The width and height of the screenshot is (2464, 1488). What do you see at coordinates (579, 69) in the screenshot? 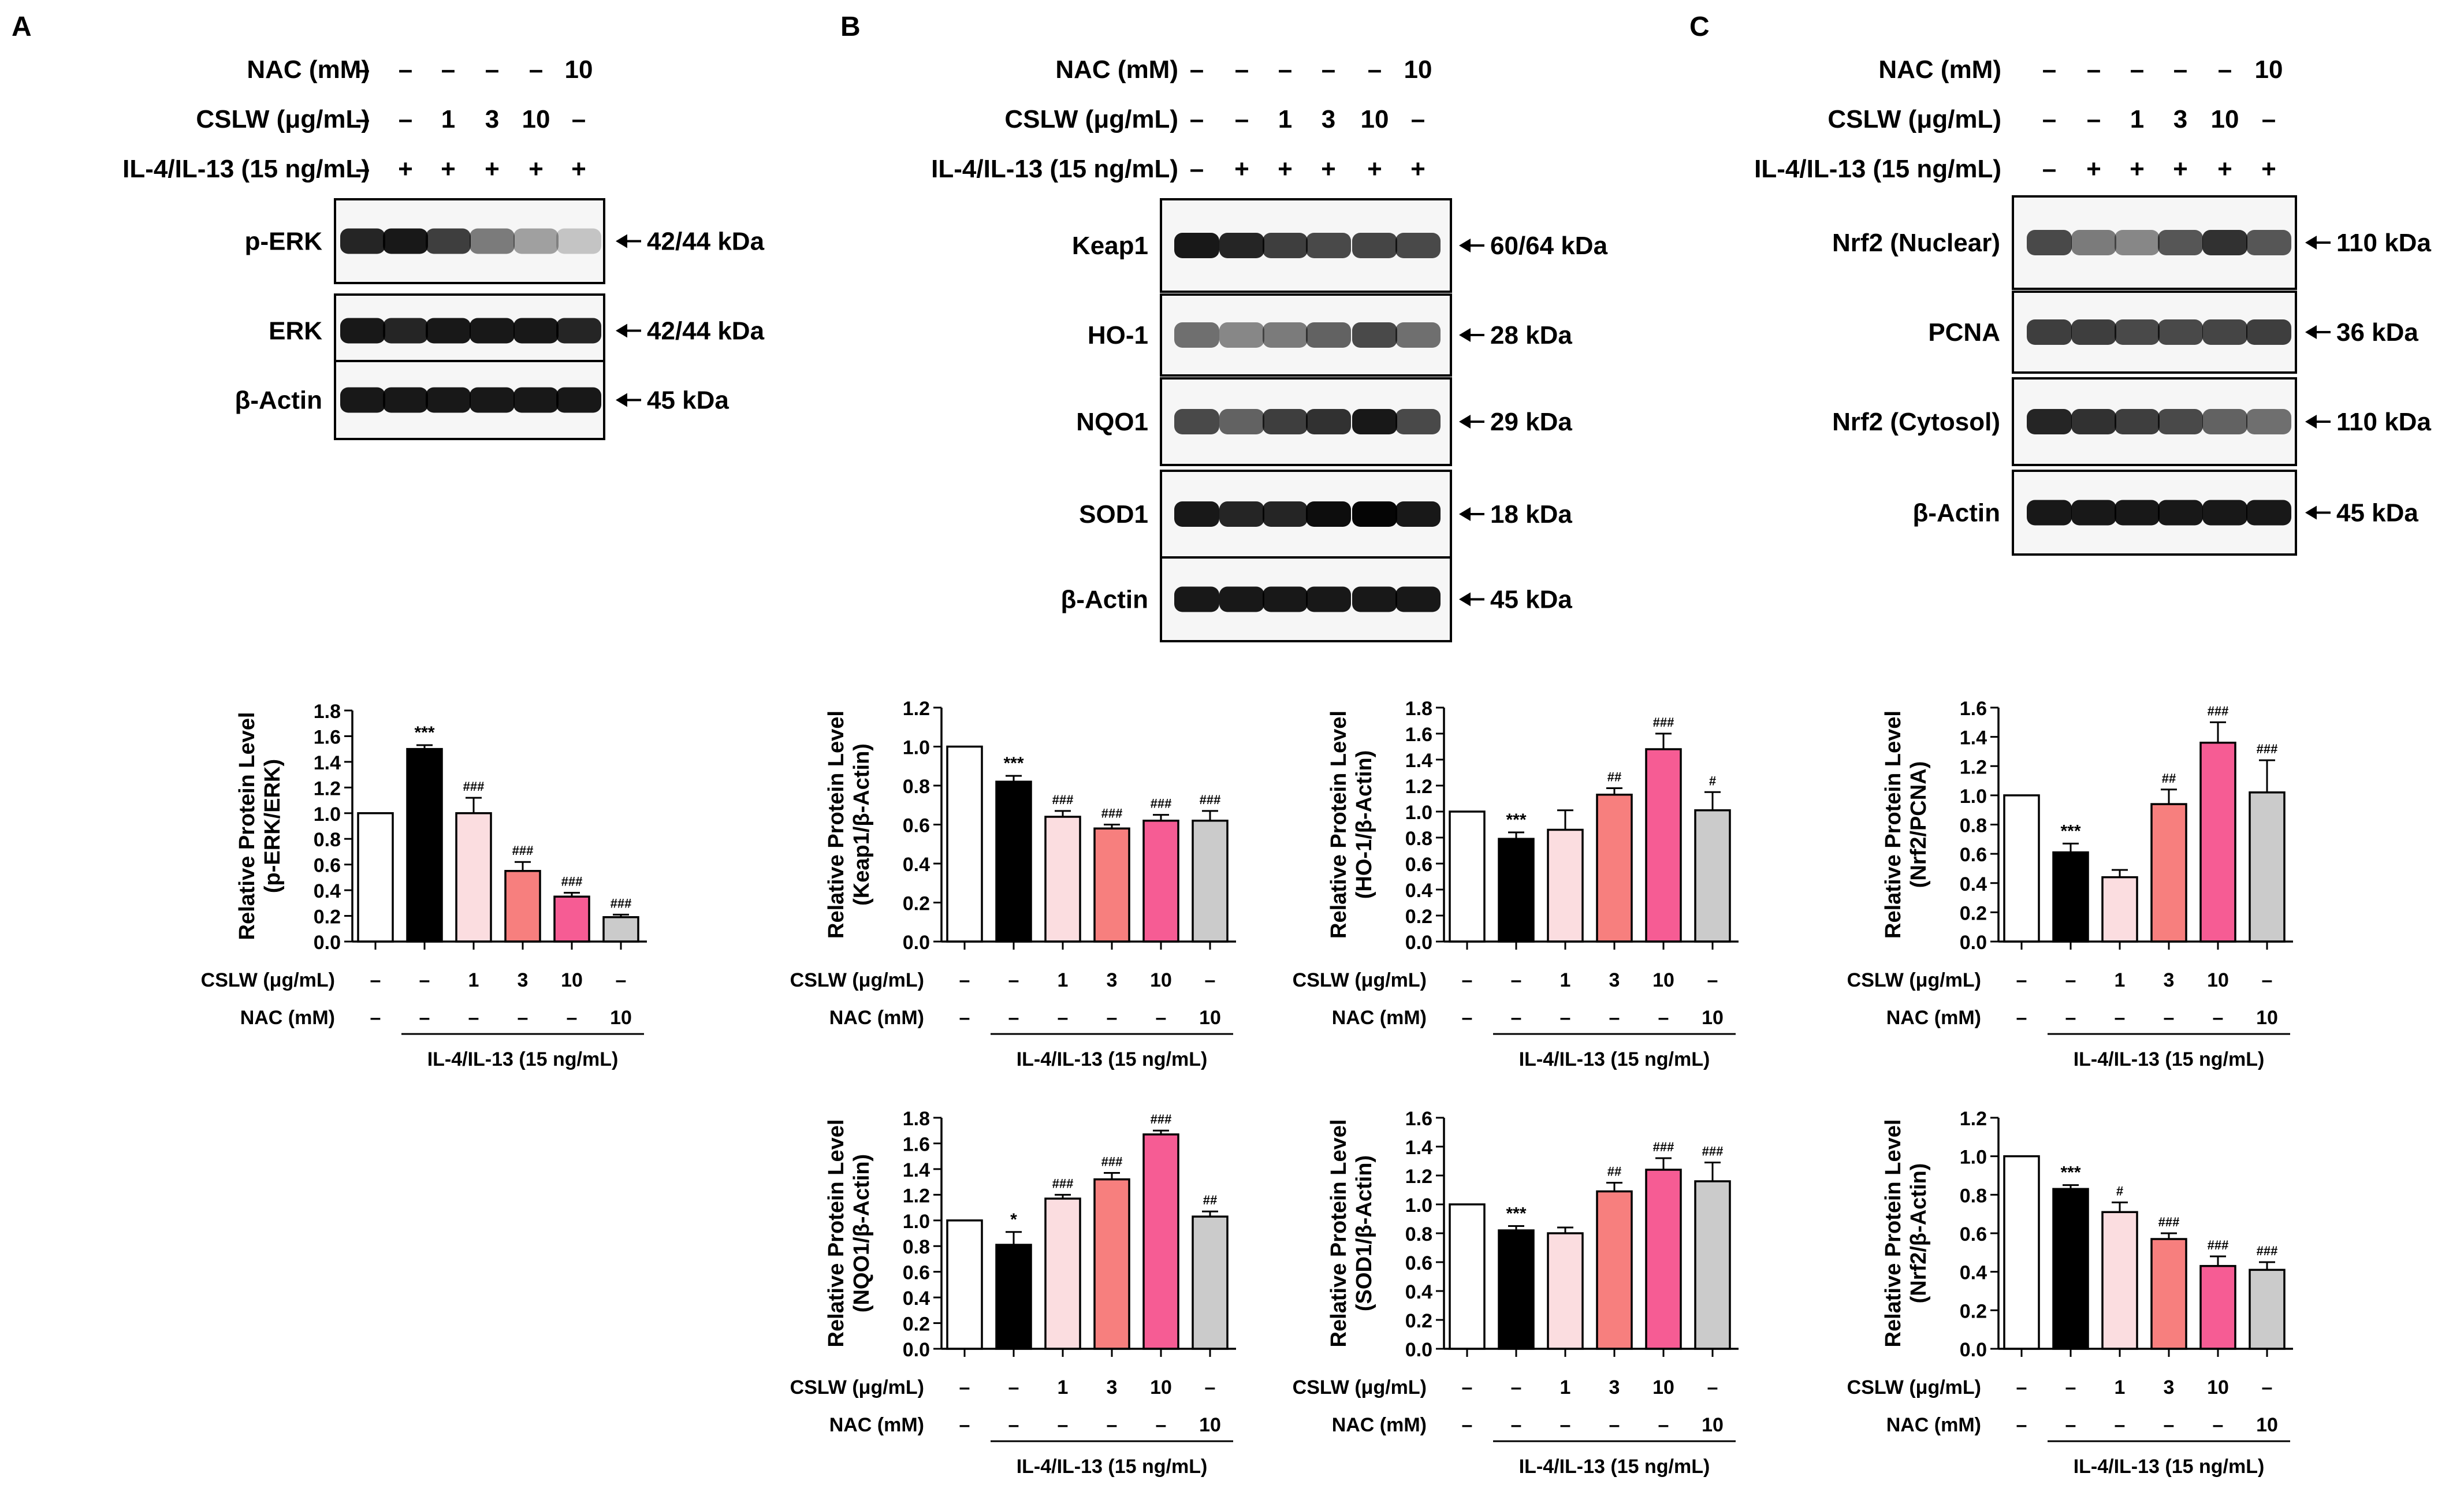
I see `treatment-cell: 10` at bounding box center [579, 69].